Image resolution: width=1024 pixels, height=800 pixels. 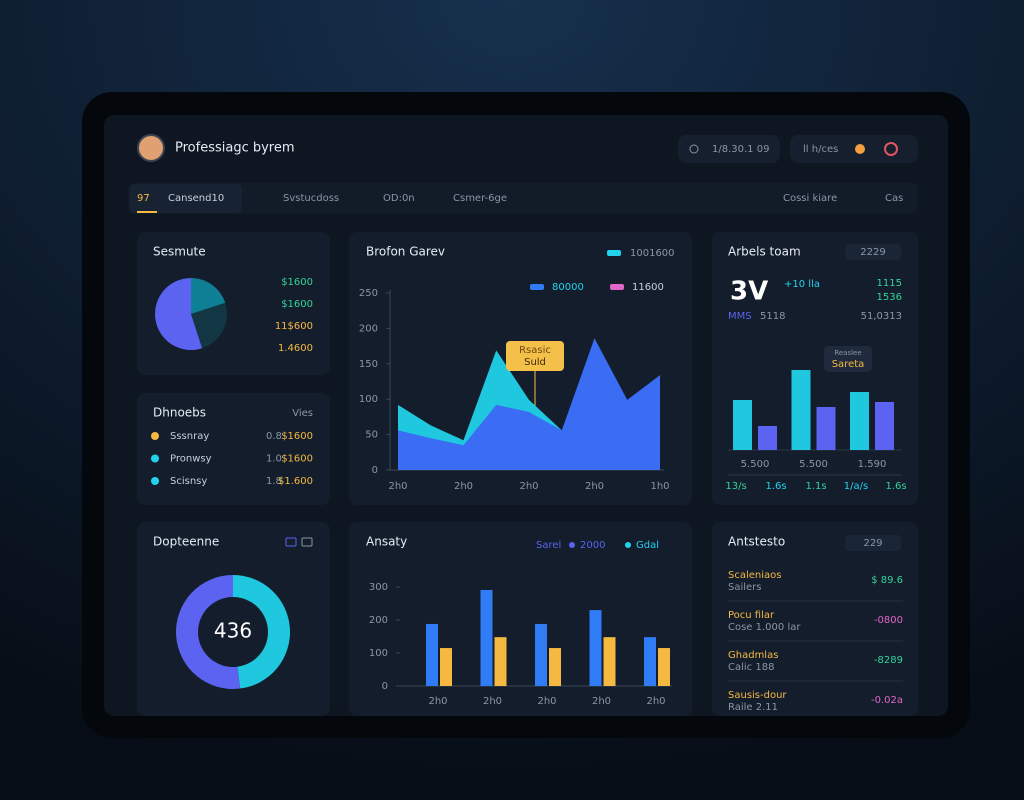 What do you see at coordinates (772, 316) in the screenshot?
I see `sub-label: 5118` at bounding box center [772, 316].